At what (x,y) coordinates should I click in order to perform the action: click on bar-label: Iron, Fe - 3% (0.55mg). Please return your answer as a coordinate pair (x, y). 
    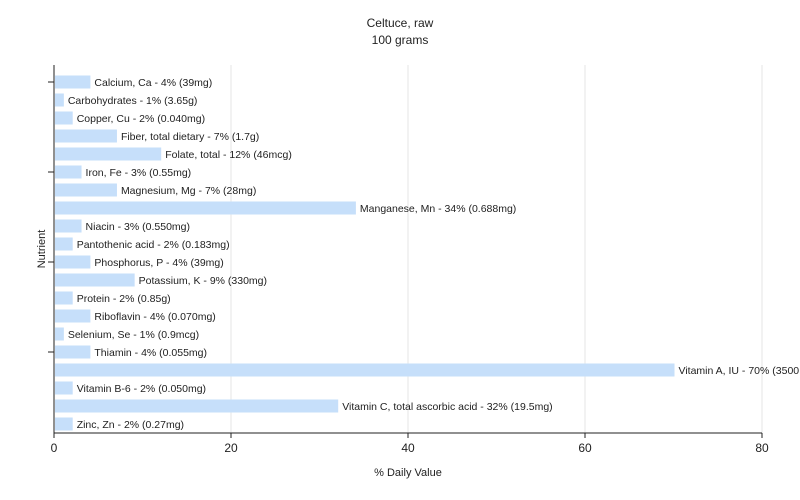
    Looking at the image, I should click on (139, 173).